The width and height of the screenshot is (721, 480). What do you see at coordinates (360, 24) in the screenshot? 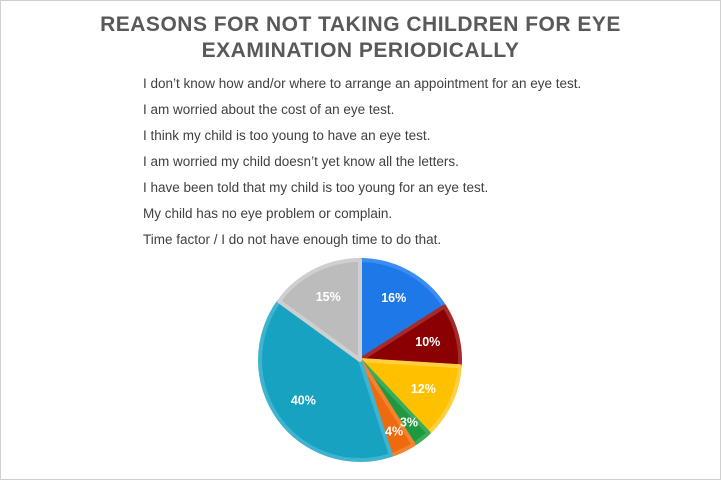
I see `chart-title-line-1: REASONS FOR NOT TAKING CHILDREN FOR EYE` at bounding box center [360, 24].